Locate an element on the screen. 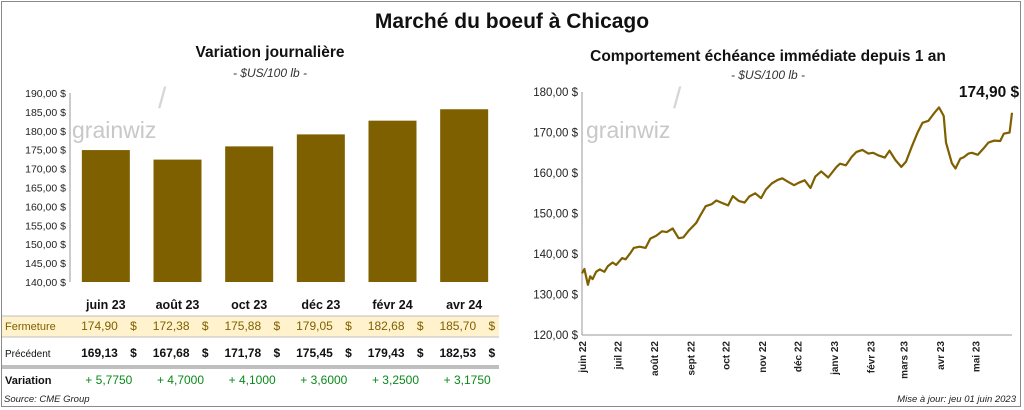 This screenshot has height=410, width=1024. table-row-label: Variation is located at coordinates (28, 381).